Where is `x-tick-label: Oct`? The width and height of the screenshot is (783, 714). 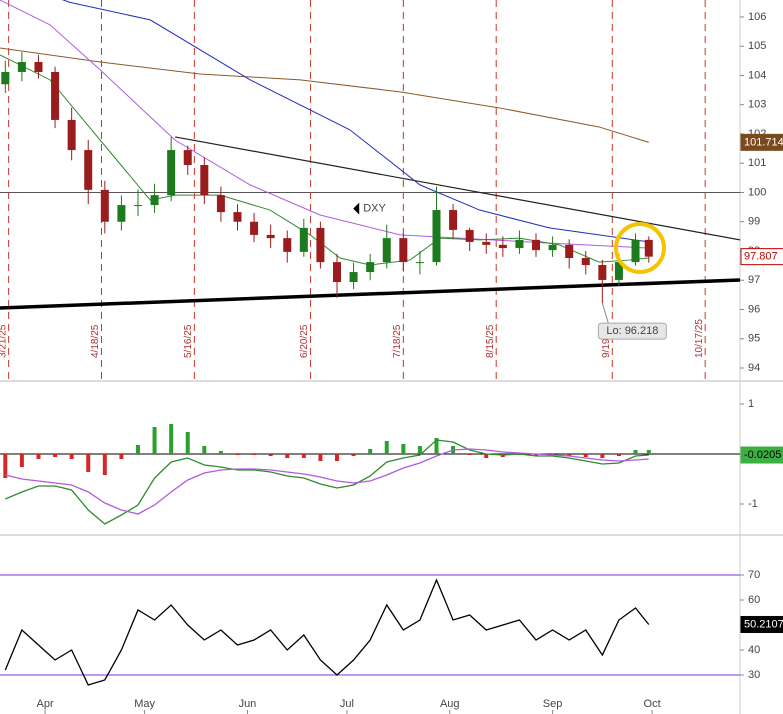
x-tick-label: Oct is located at coordinates (652, 704).